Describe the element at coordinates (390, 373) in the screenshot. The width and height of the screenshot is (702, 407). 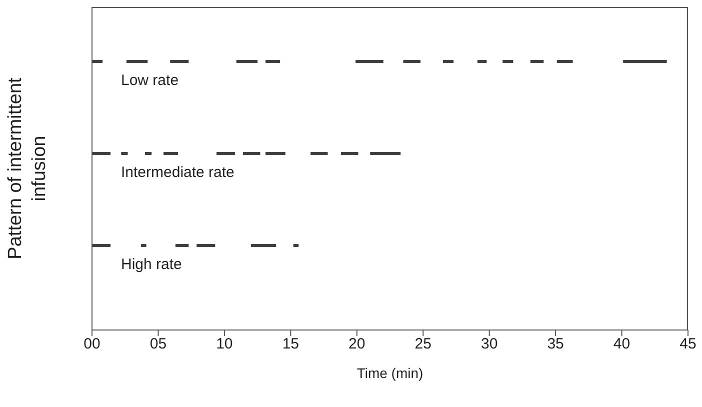
I see `x-axis-title: Time (min)` at that location.